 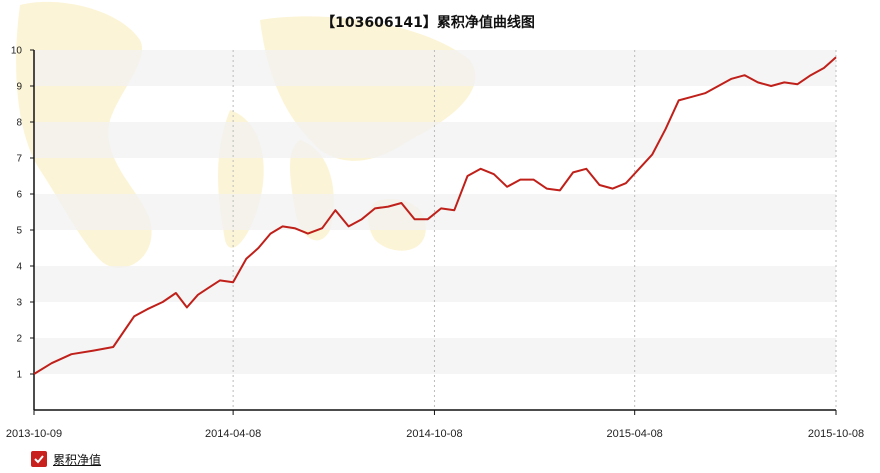 What do you see at coordinates (19, 159) in the screenshot?
I see `y-tick-label: 7` at bounding box center [19, 159].